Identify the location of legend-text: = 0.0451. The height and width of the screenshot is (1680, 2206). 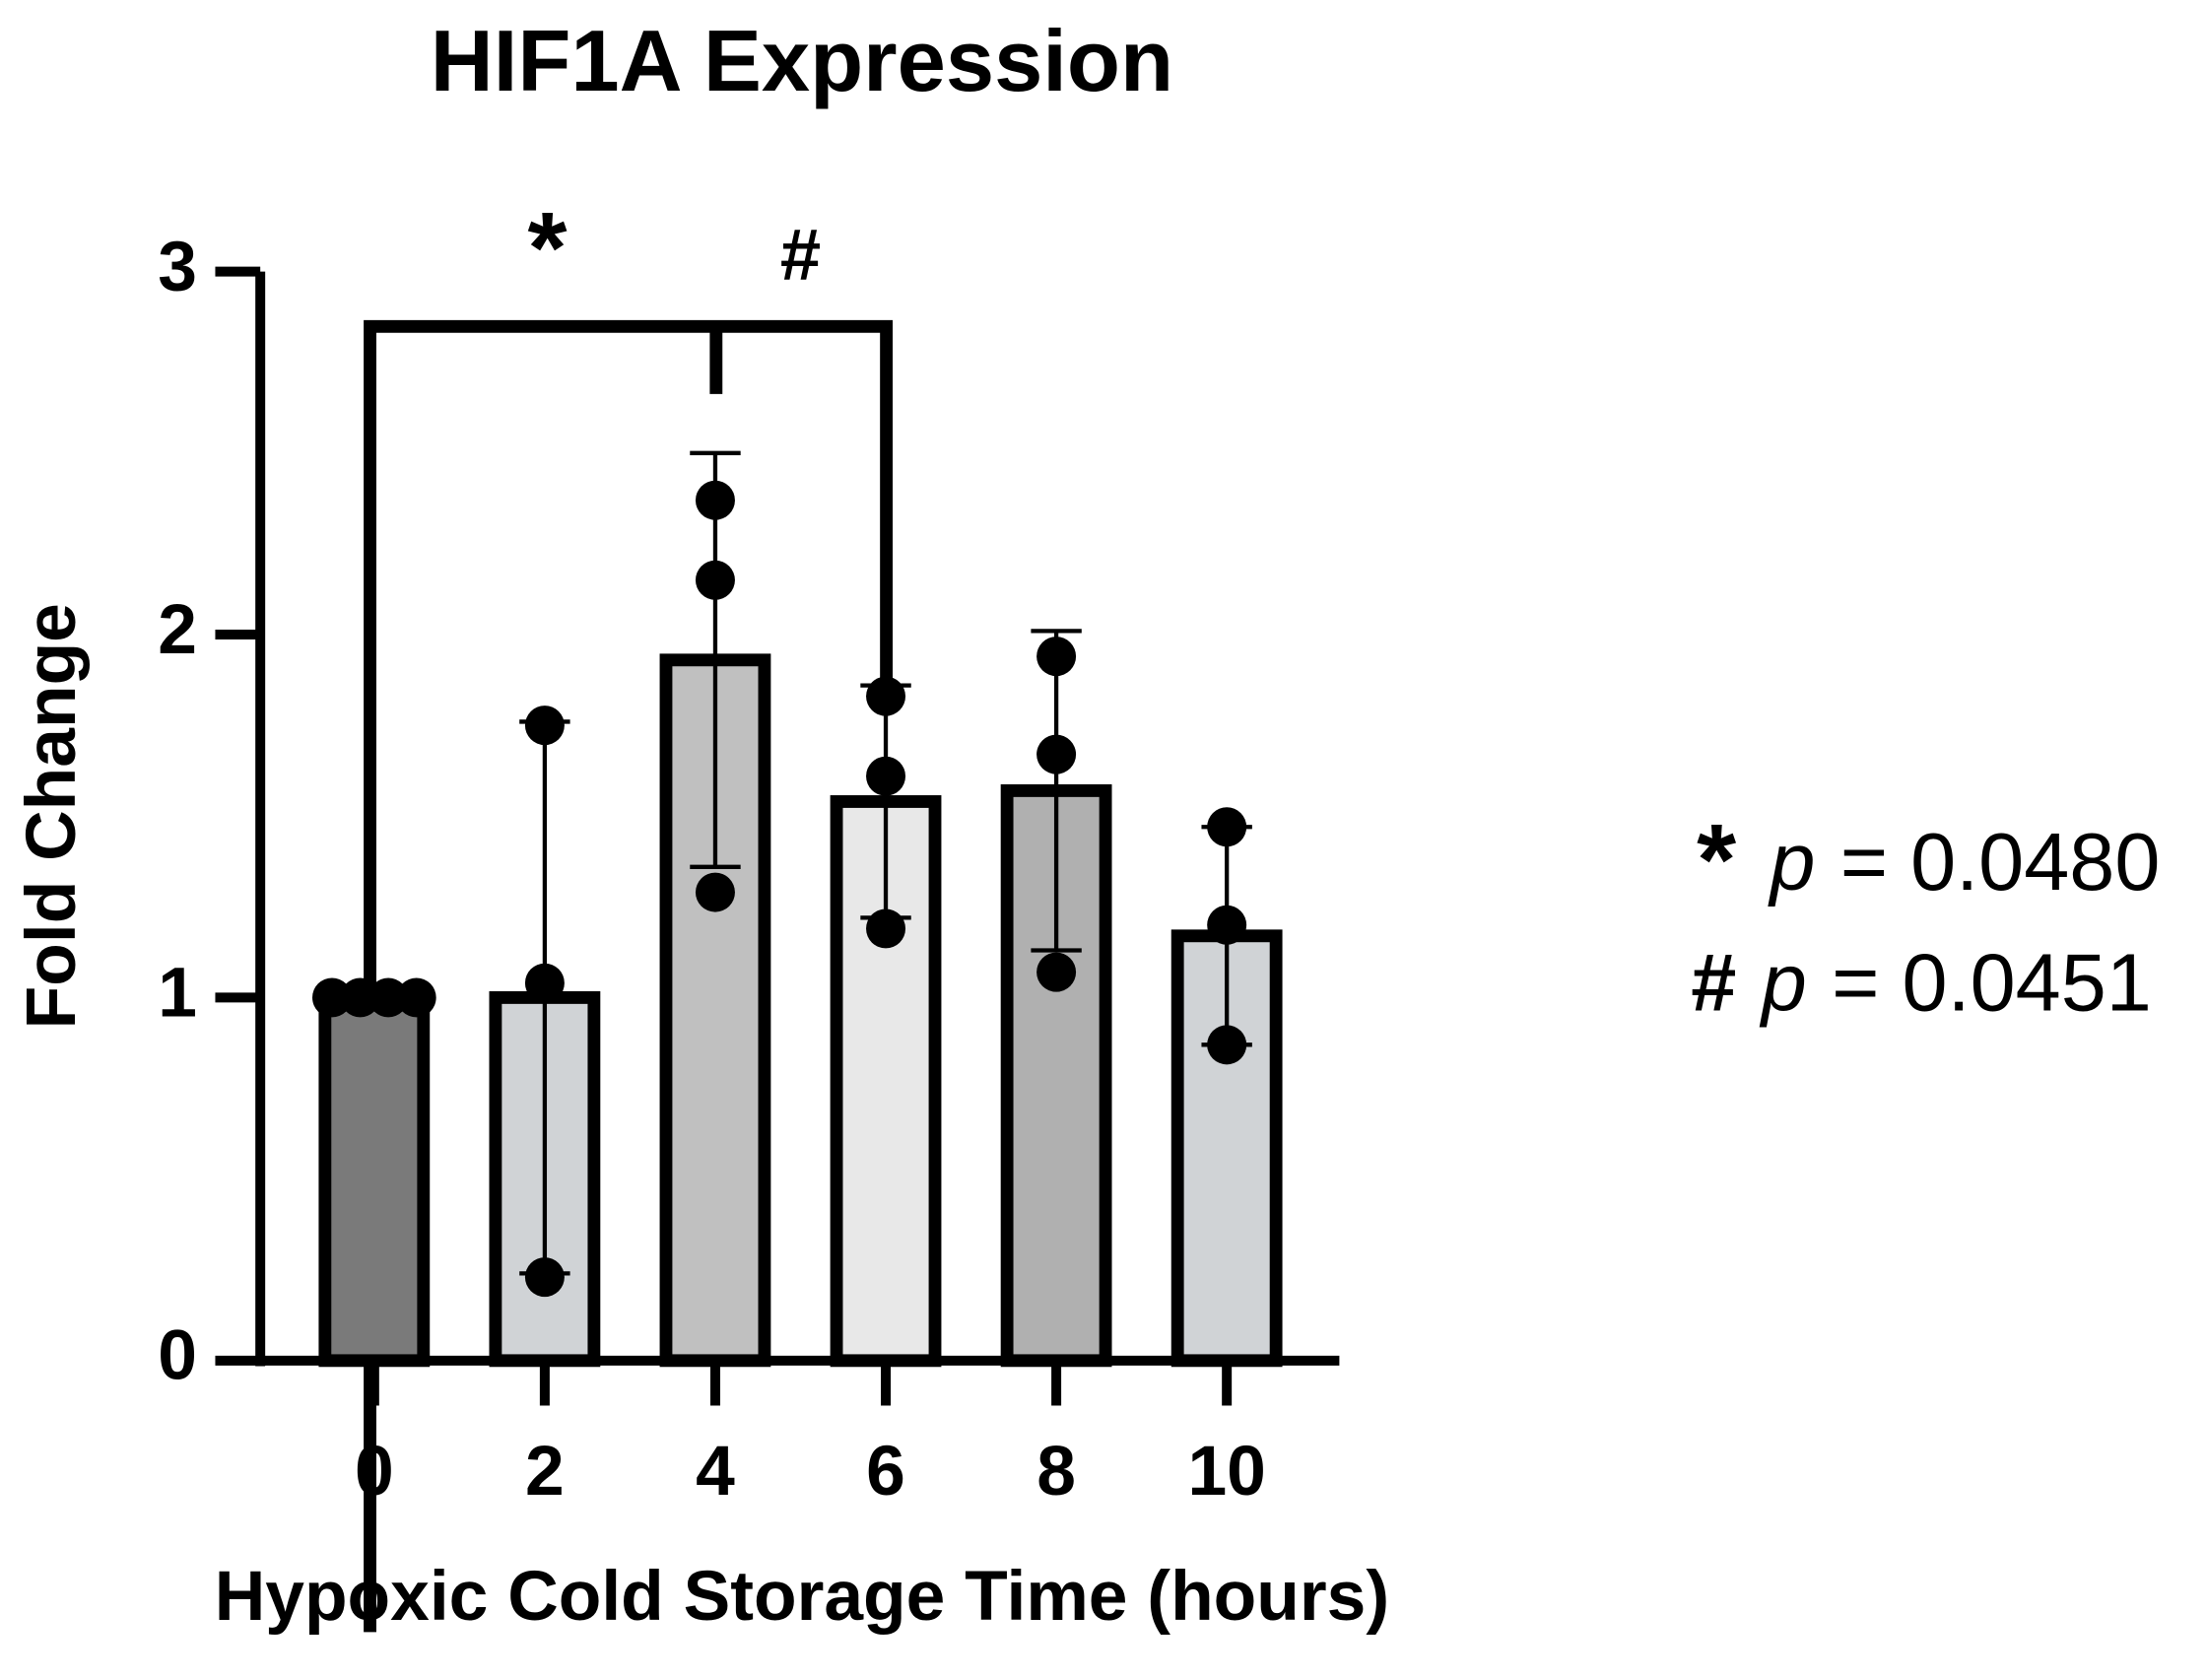
(1992, 983).